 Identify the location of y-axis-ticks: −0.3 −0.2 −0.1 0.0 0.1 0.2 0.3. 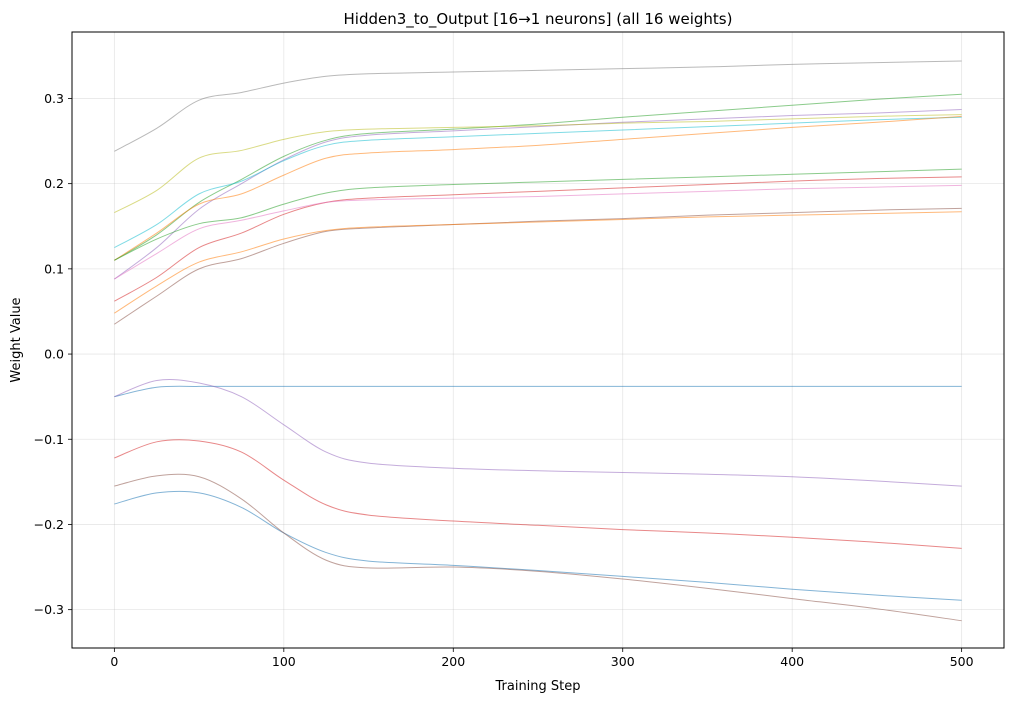
(53, 354).